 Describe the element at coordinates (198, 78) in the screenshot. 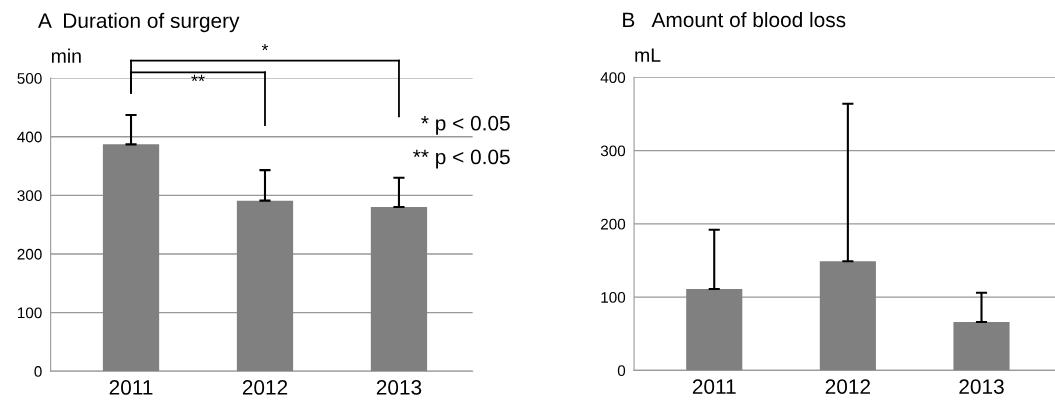

I see `annotation: **` at that location.